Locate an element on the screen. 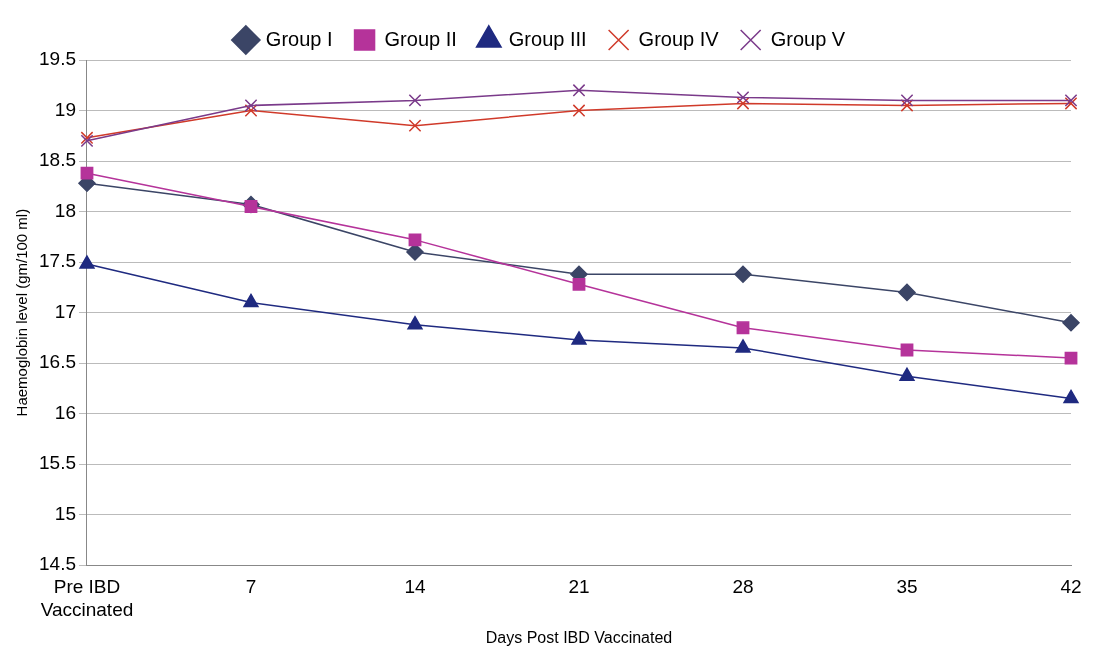 This screenshot has height=657, width=1096. y-tick-label: 14.5 is located at coordinates (57, 564).